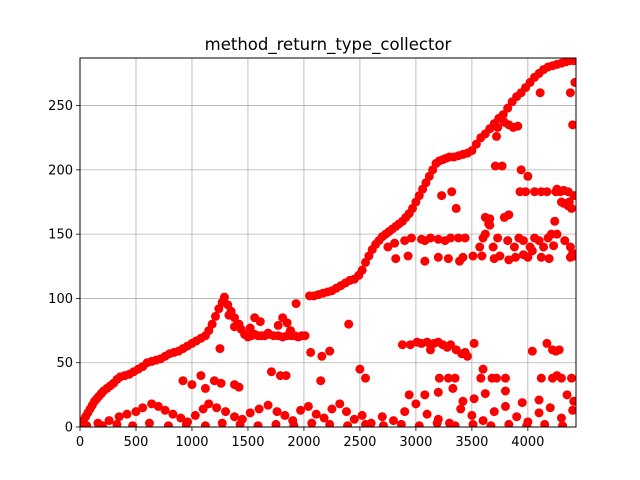 The image size is (640, 480). I want to click on y-tick-label: 100, so click(60, 299).